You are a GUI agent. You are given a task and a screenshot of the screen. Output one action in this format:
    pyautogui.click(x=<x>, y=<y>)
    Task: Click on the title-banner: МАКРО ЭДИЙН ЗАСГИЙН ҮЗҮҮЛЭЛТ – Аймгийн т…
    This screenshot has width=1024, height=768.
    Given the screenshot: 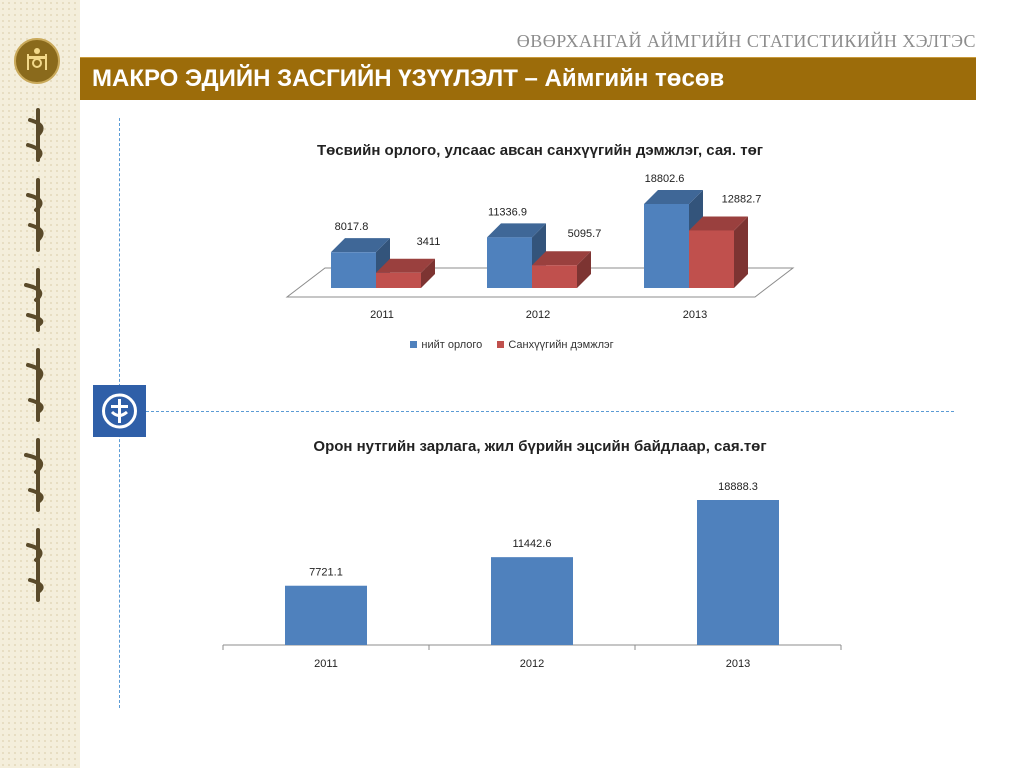 What is the action you would take?
    pyautogui.click(x=528, y=78)
    